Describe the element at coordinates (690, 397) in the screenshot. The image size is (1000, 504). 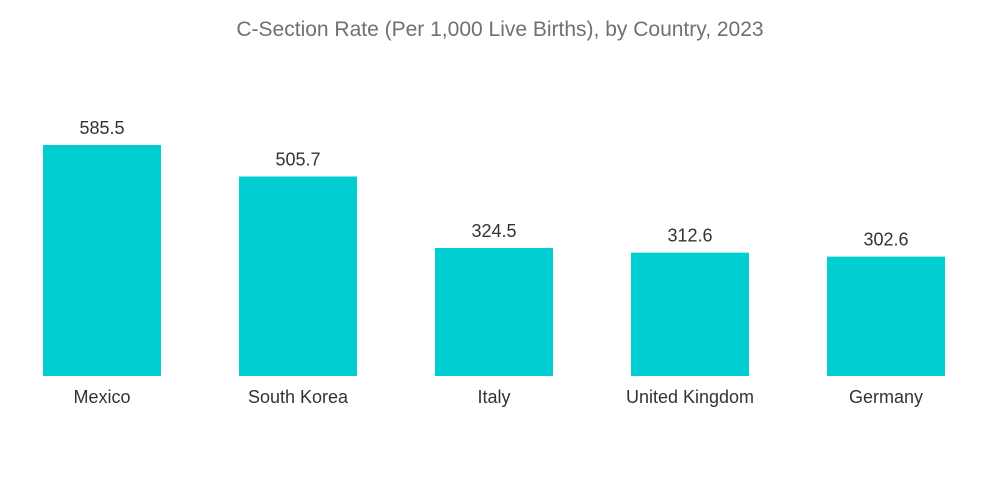
I see `category-label-united-kingdom: United Kingdom` at that location.